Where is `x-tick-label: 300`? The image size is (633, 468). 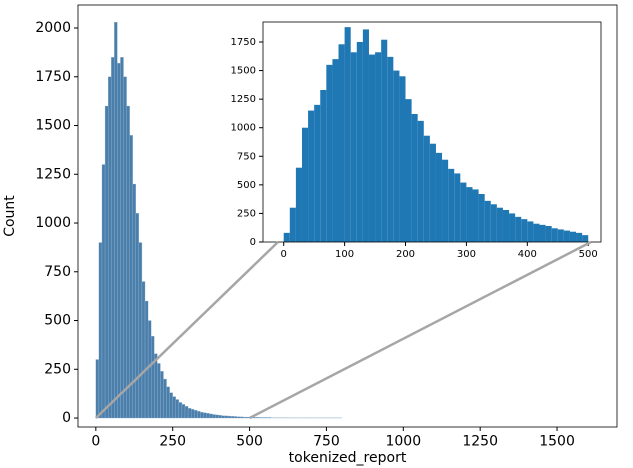
x-tick-label: 300 is located at coordinates (466, 254).